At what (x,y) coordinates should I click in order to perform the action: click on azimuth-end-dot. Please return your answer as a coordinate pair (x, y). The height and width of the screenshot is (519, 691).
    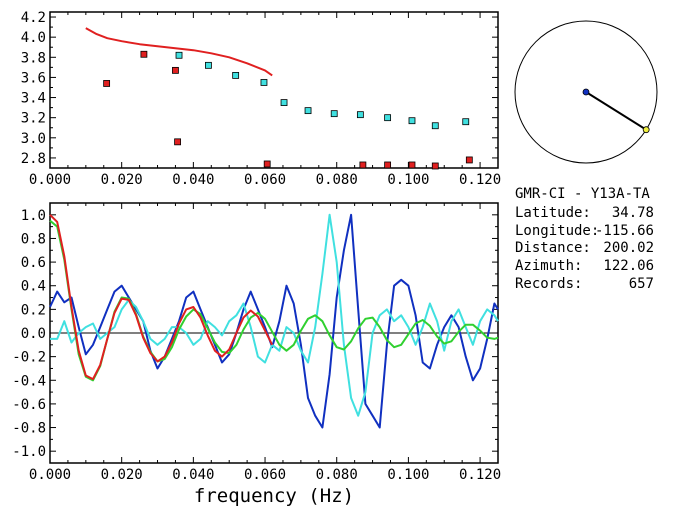
    Looking at the image, I should click on (646, 130).